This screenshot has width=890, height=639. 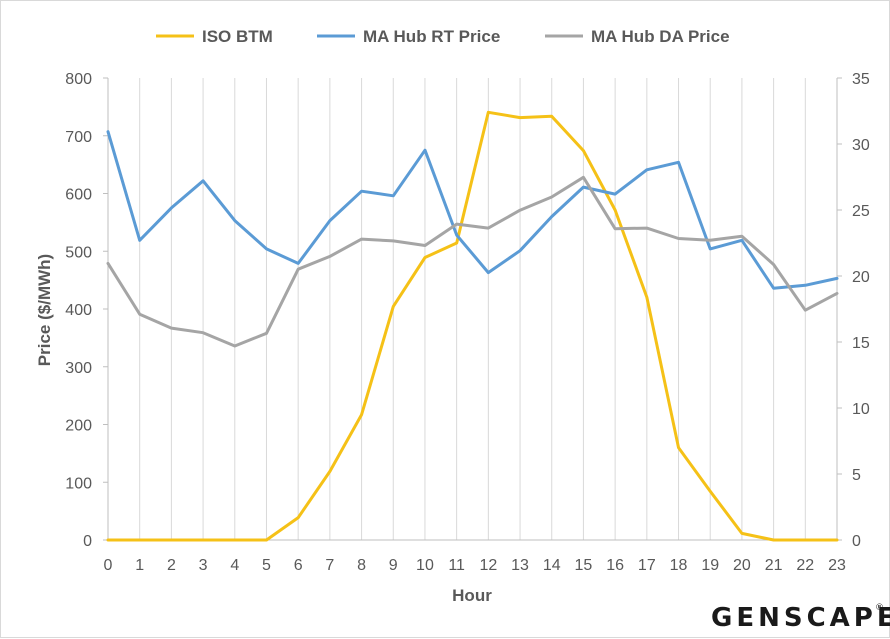 What do you see at coordinates (78, 426) in the screenshot?
I see `y-tick-label: 200` at bounding box center [78, 426].